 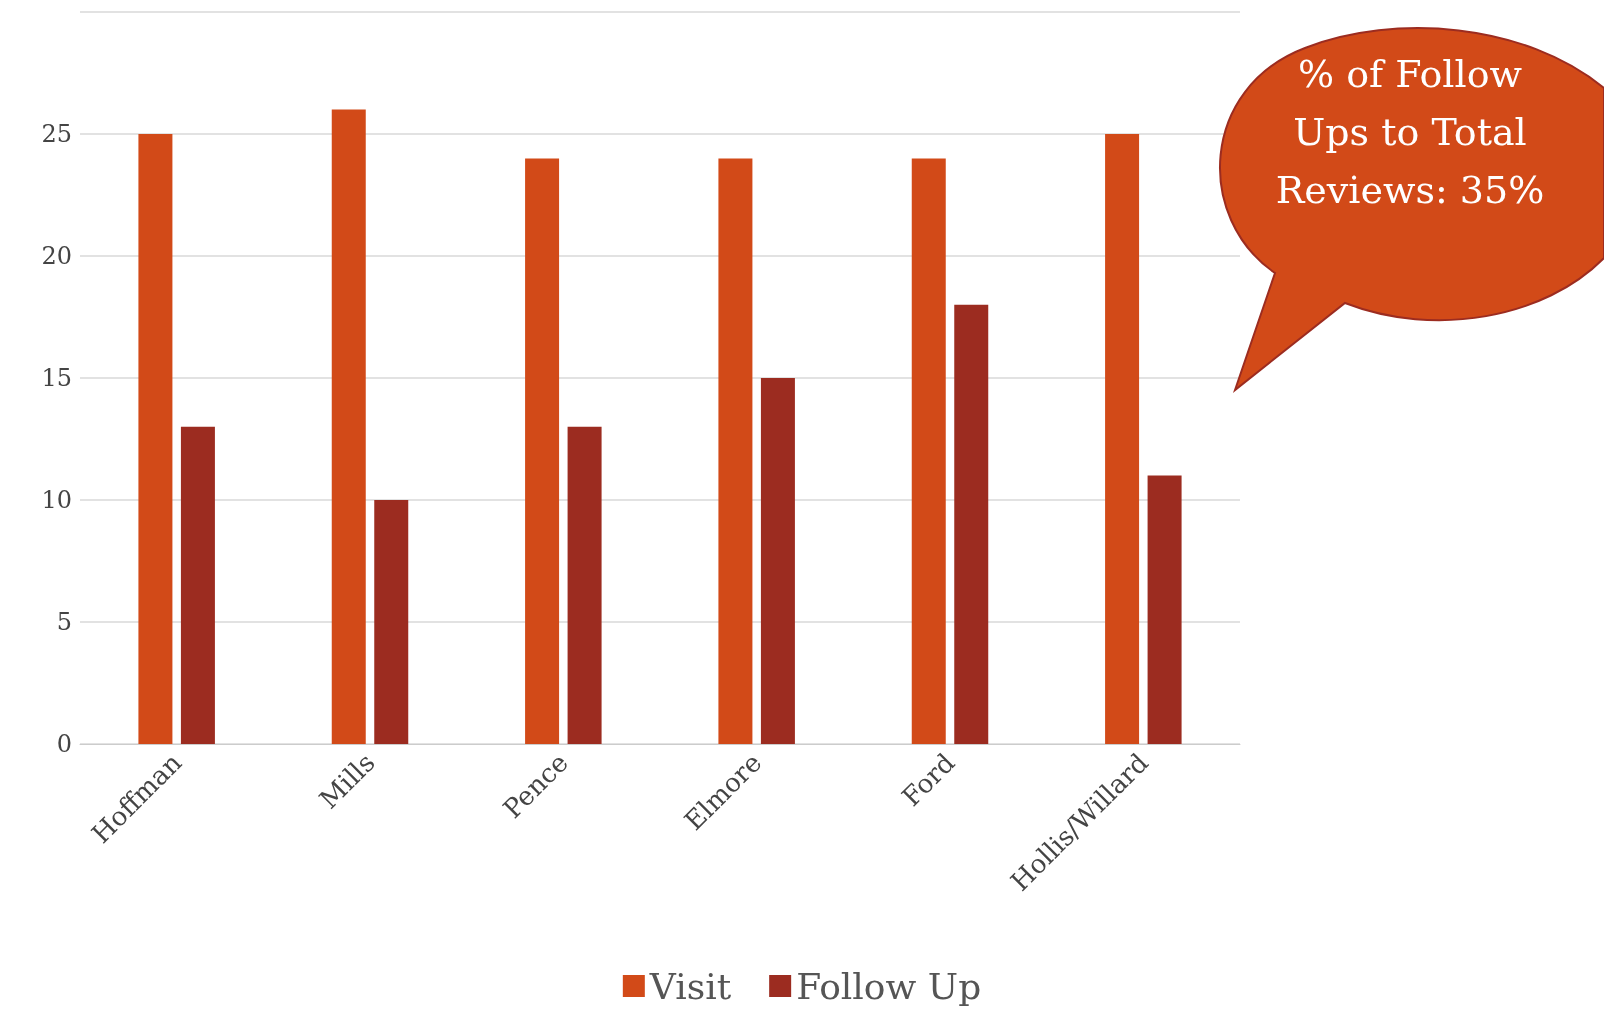 I want to click on y-tick-label: 0, so click(x=64, y=744).